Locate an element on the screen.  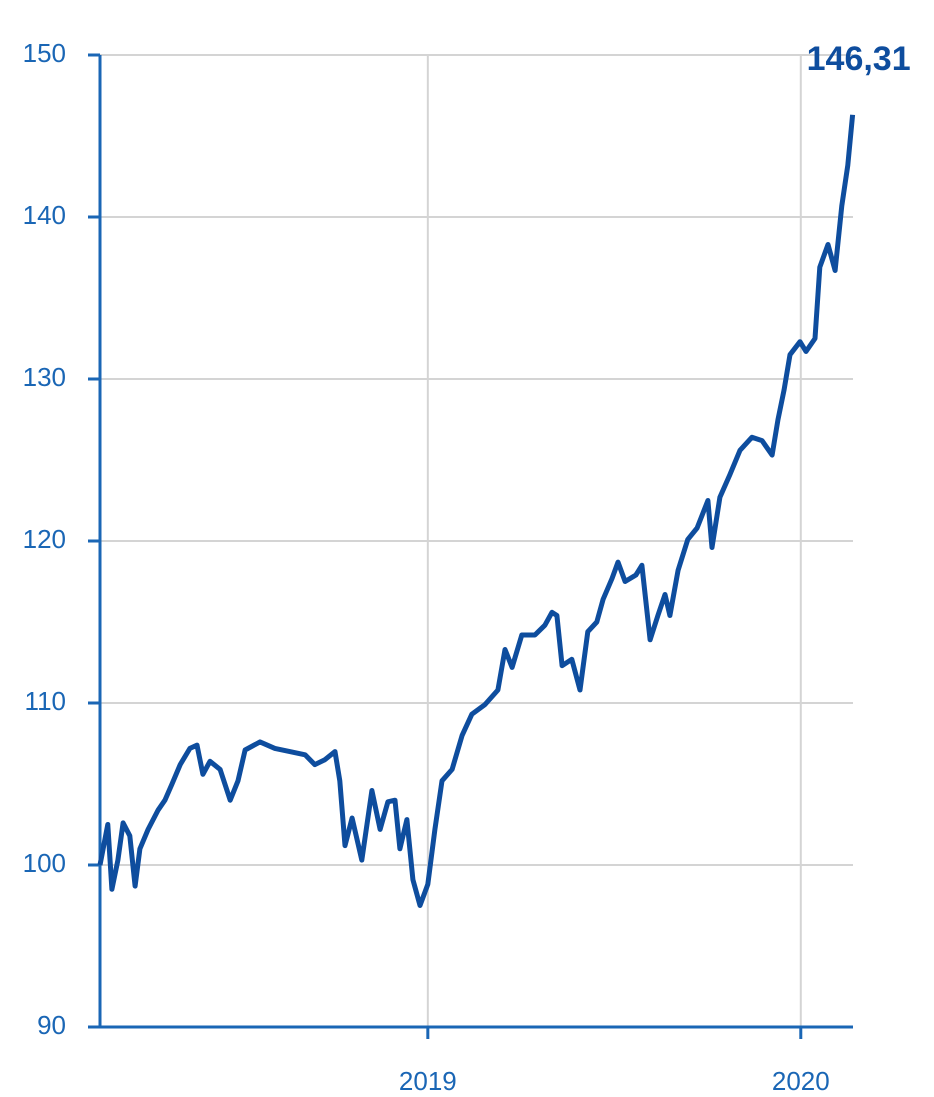
y-tick-label: 150 is located at coordinates (44, 53).